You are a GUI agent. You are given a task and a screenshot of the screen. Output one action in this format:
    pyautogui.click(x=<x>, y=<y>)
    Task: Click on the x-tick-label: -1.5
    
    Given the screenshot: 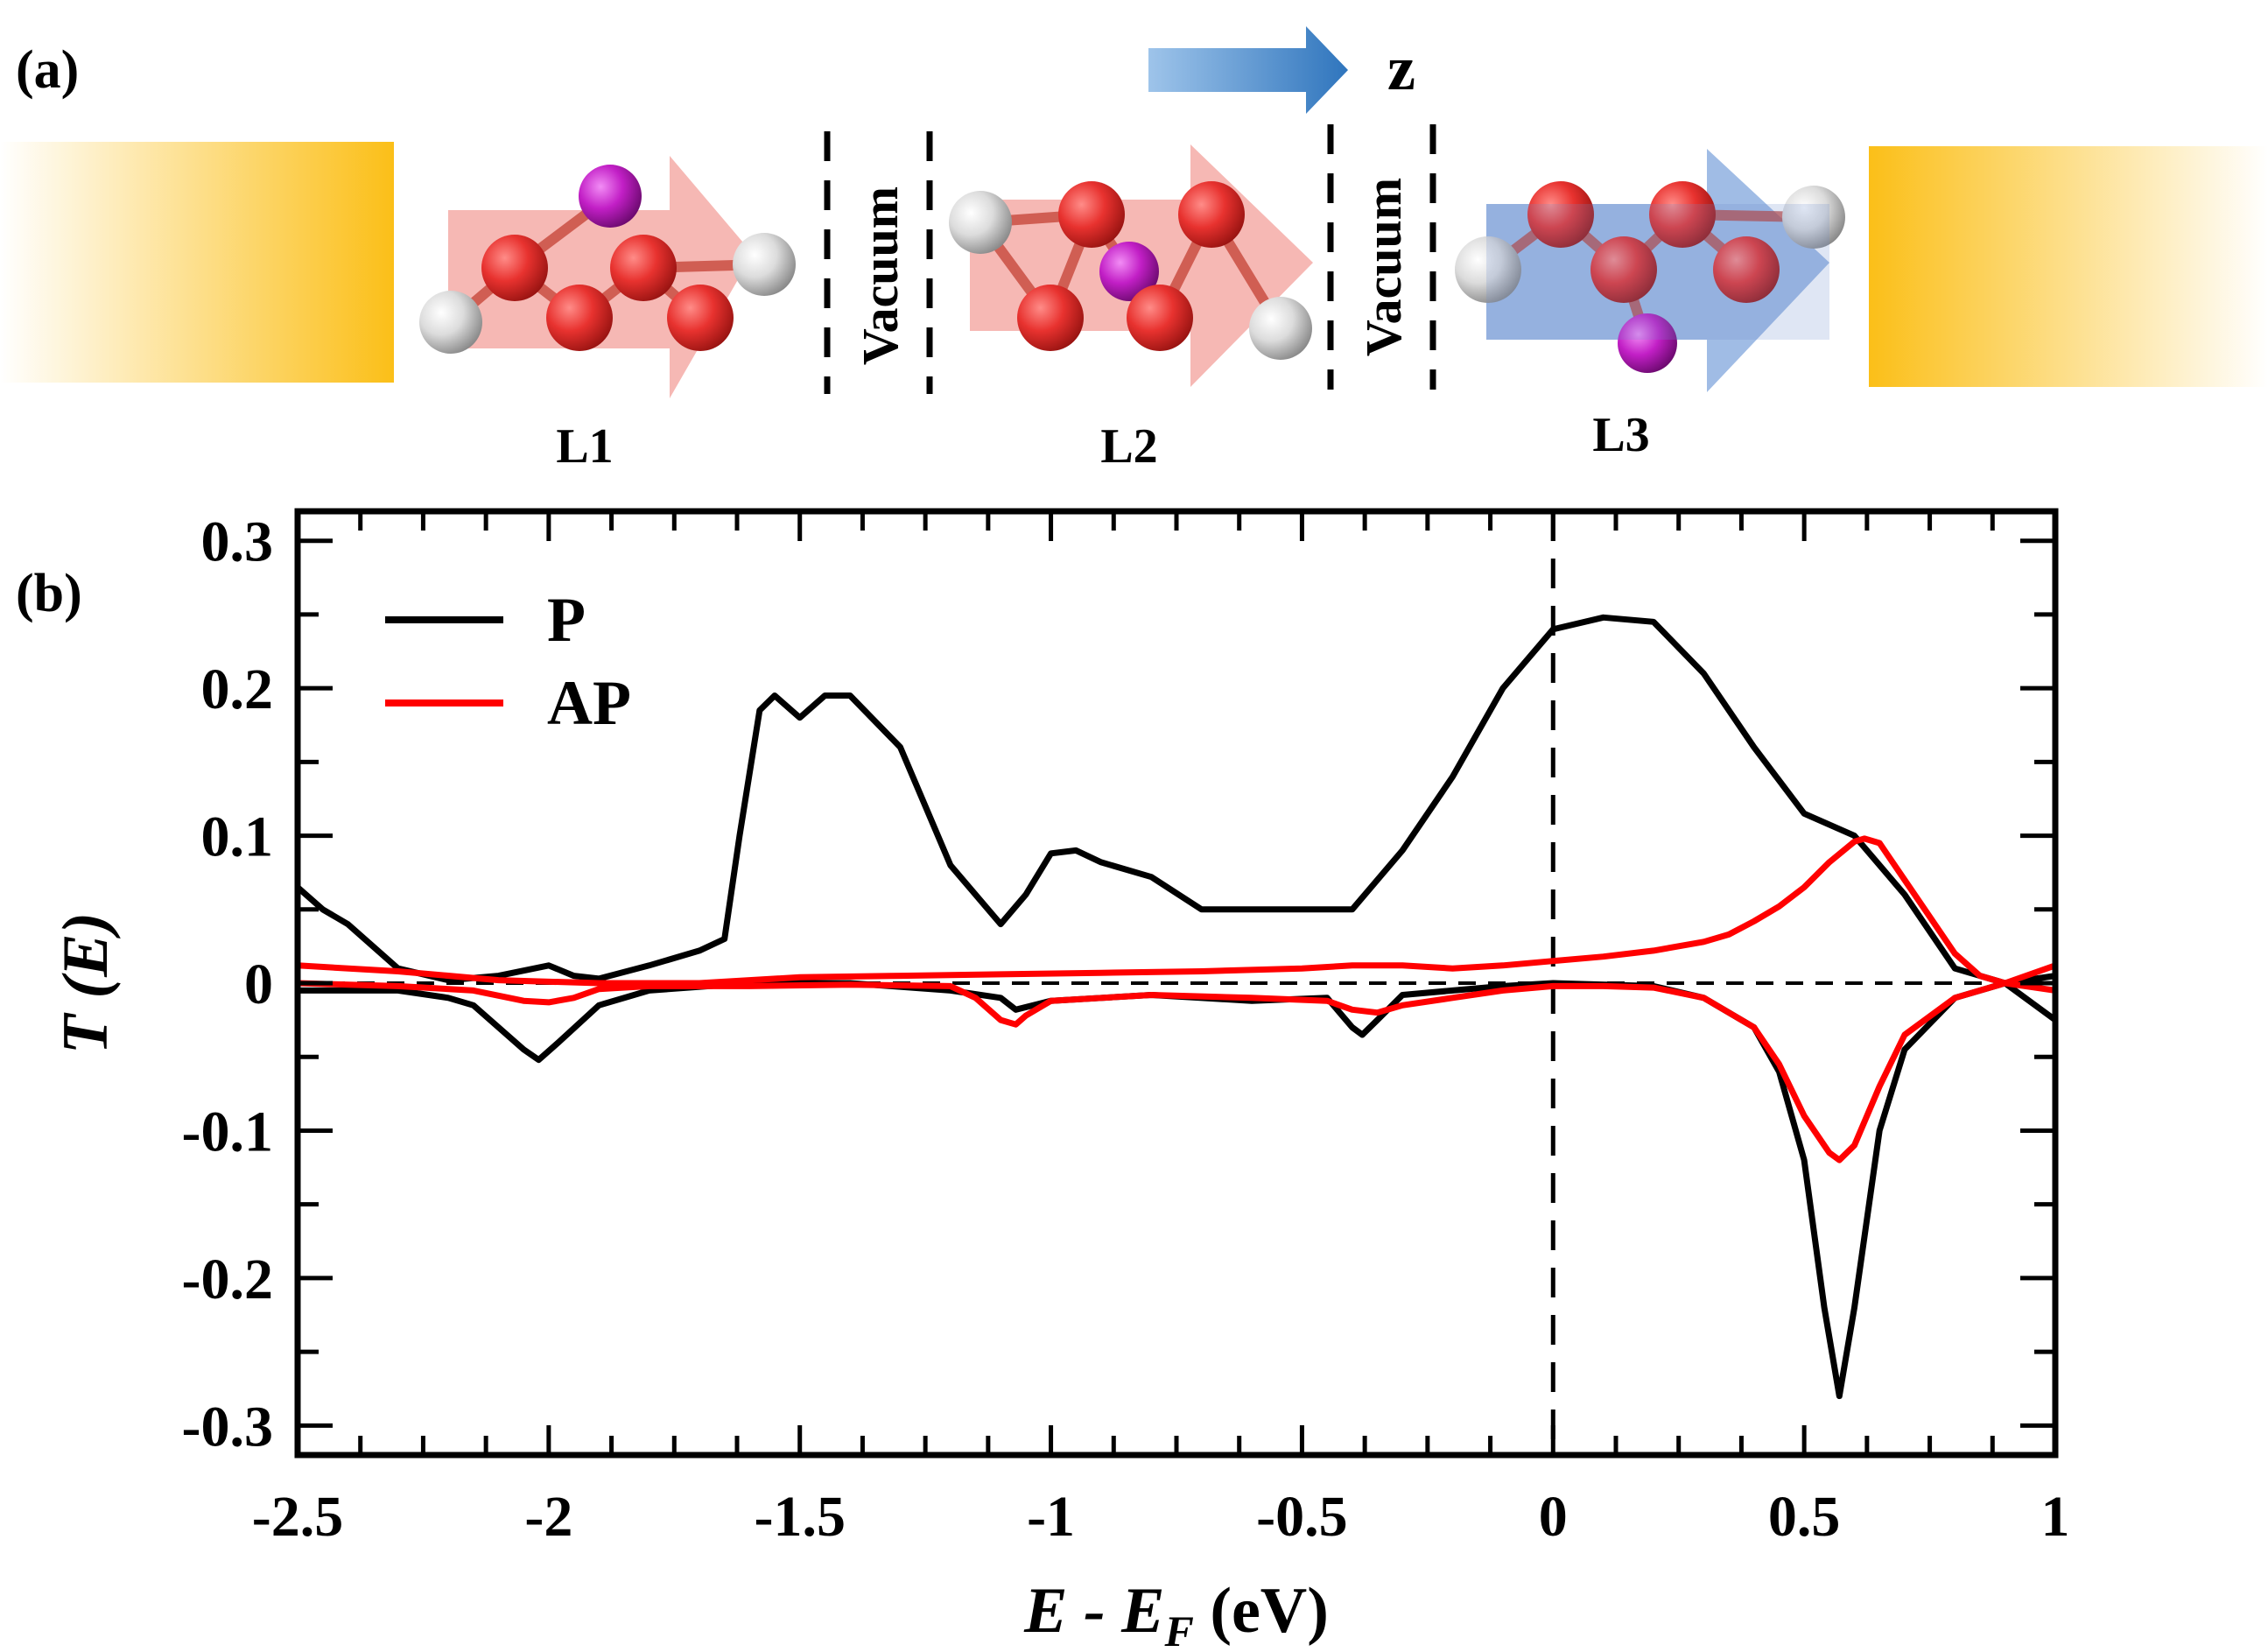 What is the action you would take?
    pyautogui.click(x=799, y=1517)
    